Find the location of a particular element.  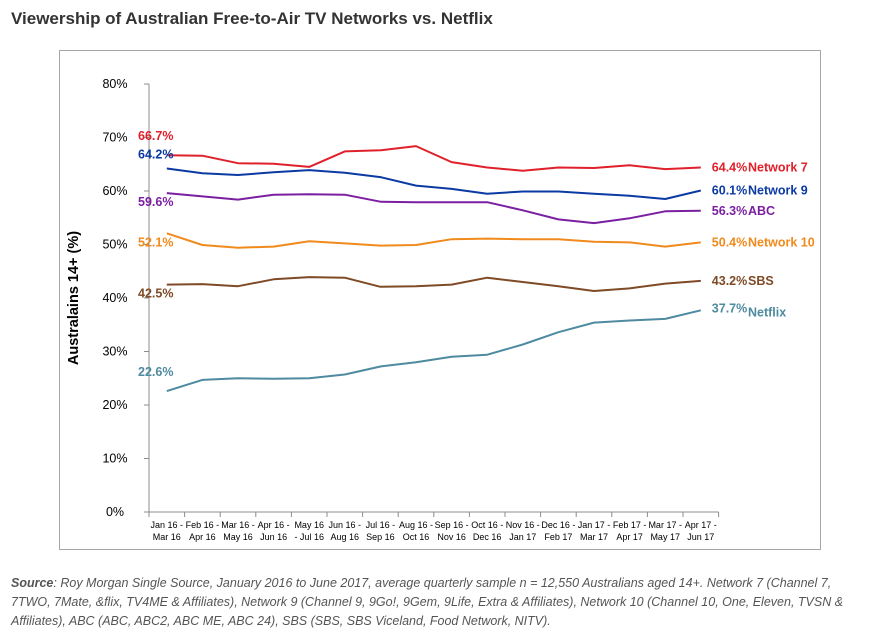

data-label-start: 52.1% is located at coordinates (155, 242).